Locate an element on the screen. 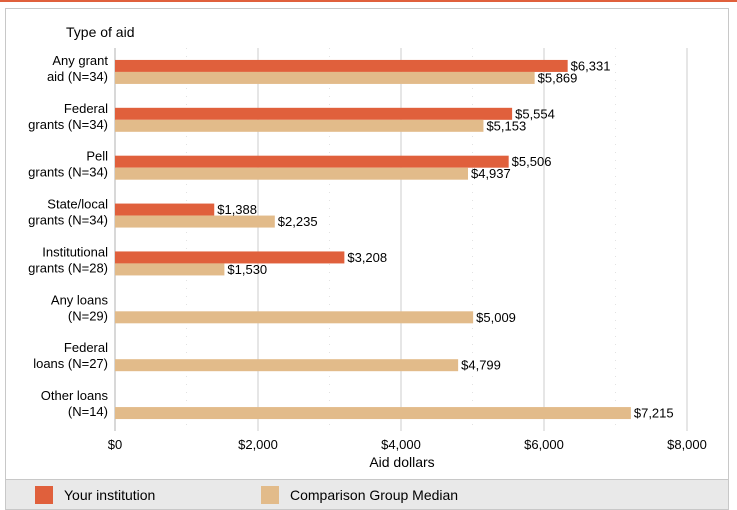 The image size is (737, 510). category-label: Federal grants (N=34) is located at coordinates (68, 116).